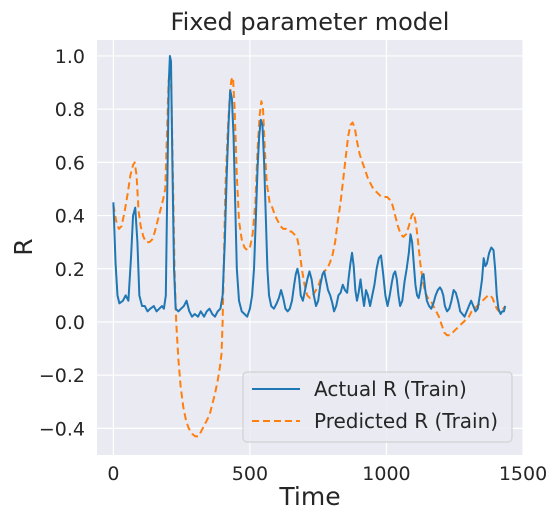  Describe the element at coordinates (70, 323) in the screenshot. I see `y-tick-label: 0.0` at that location.